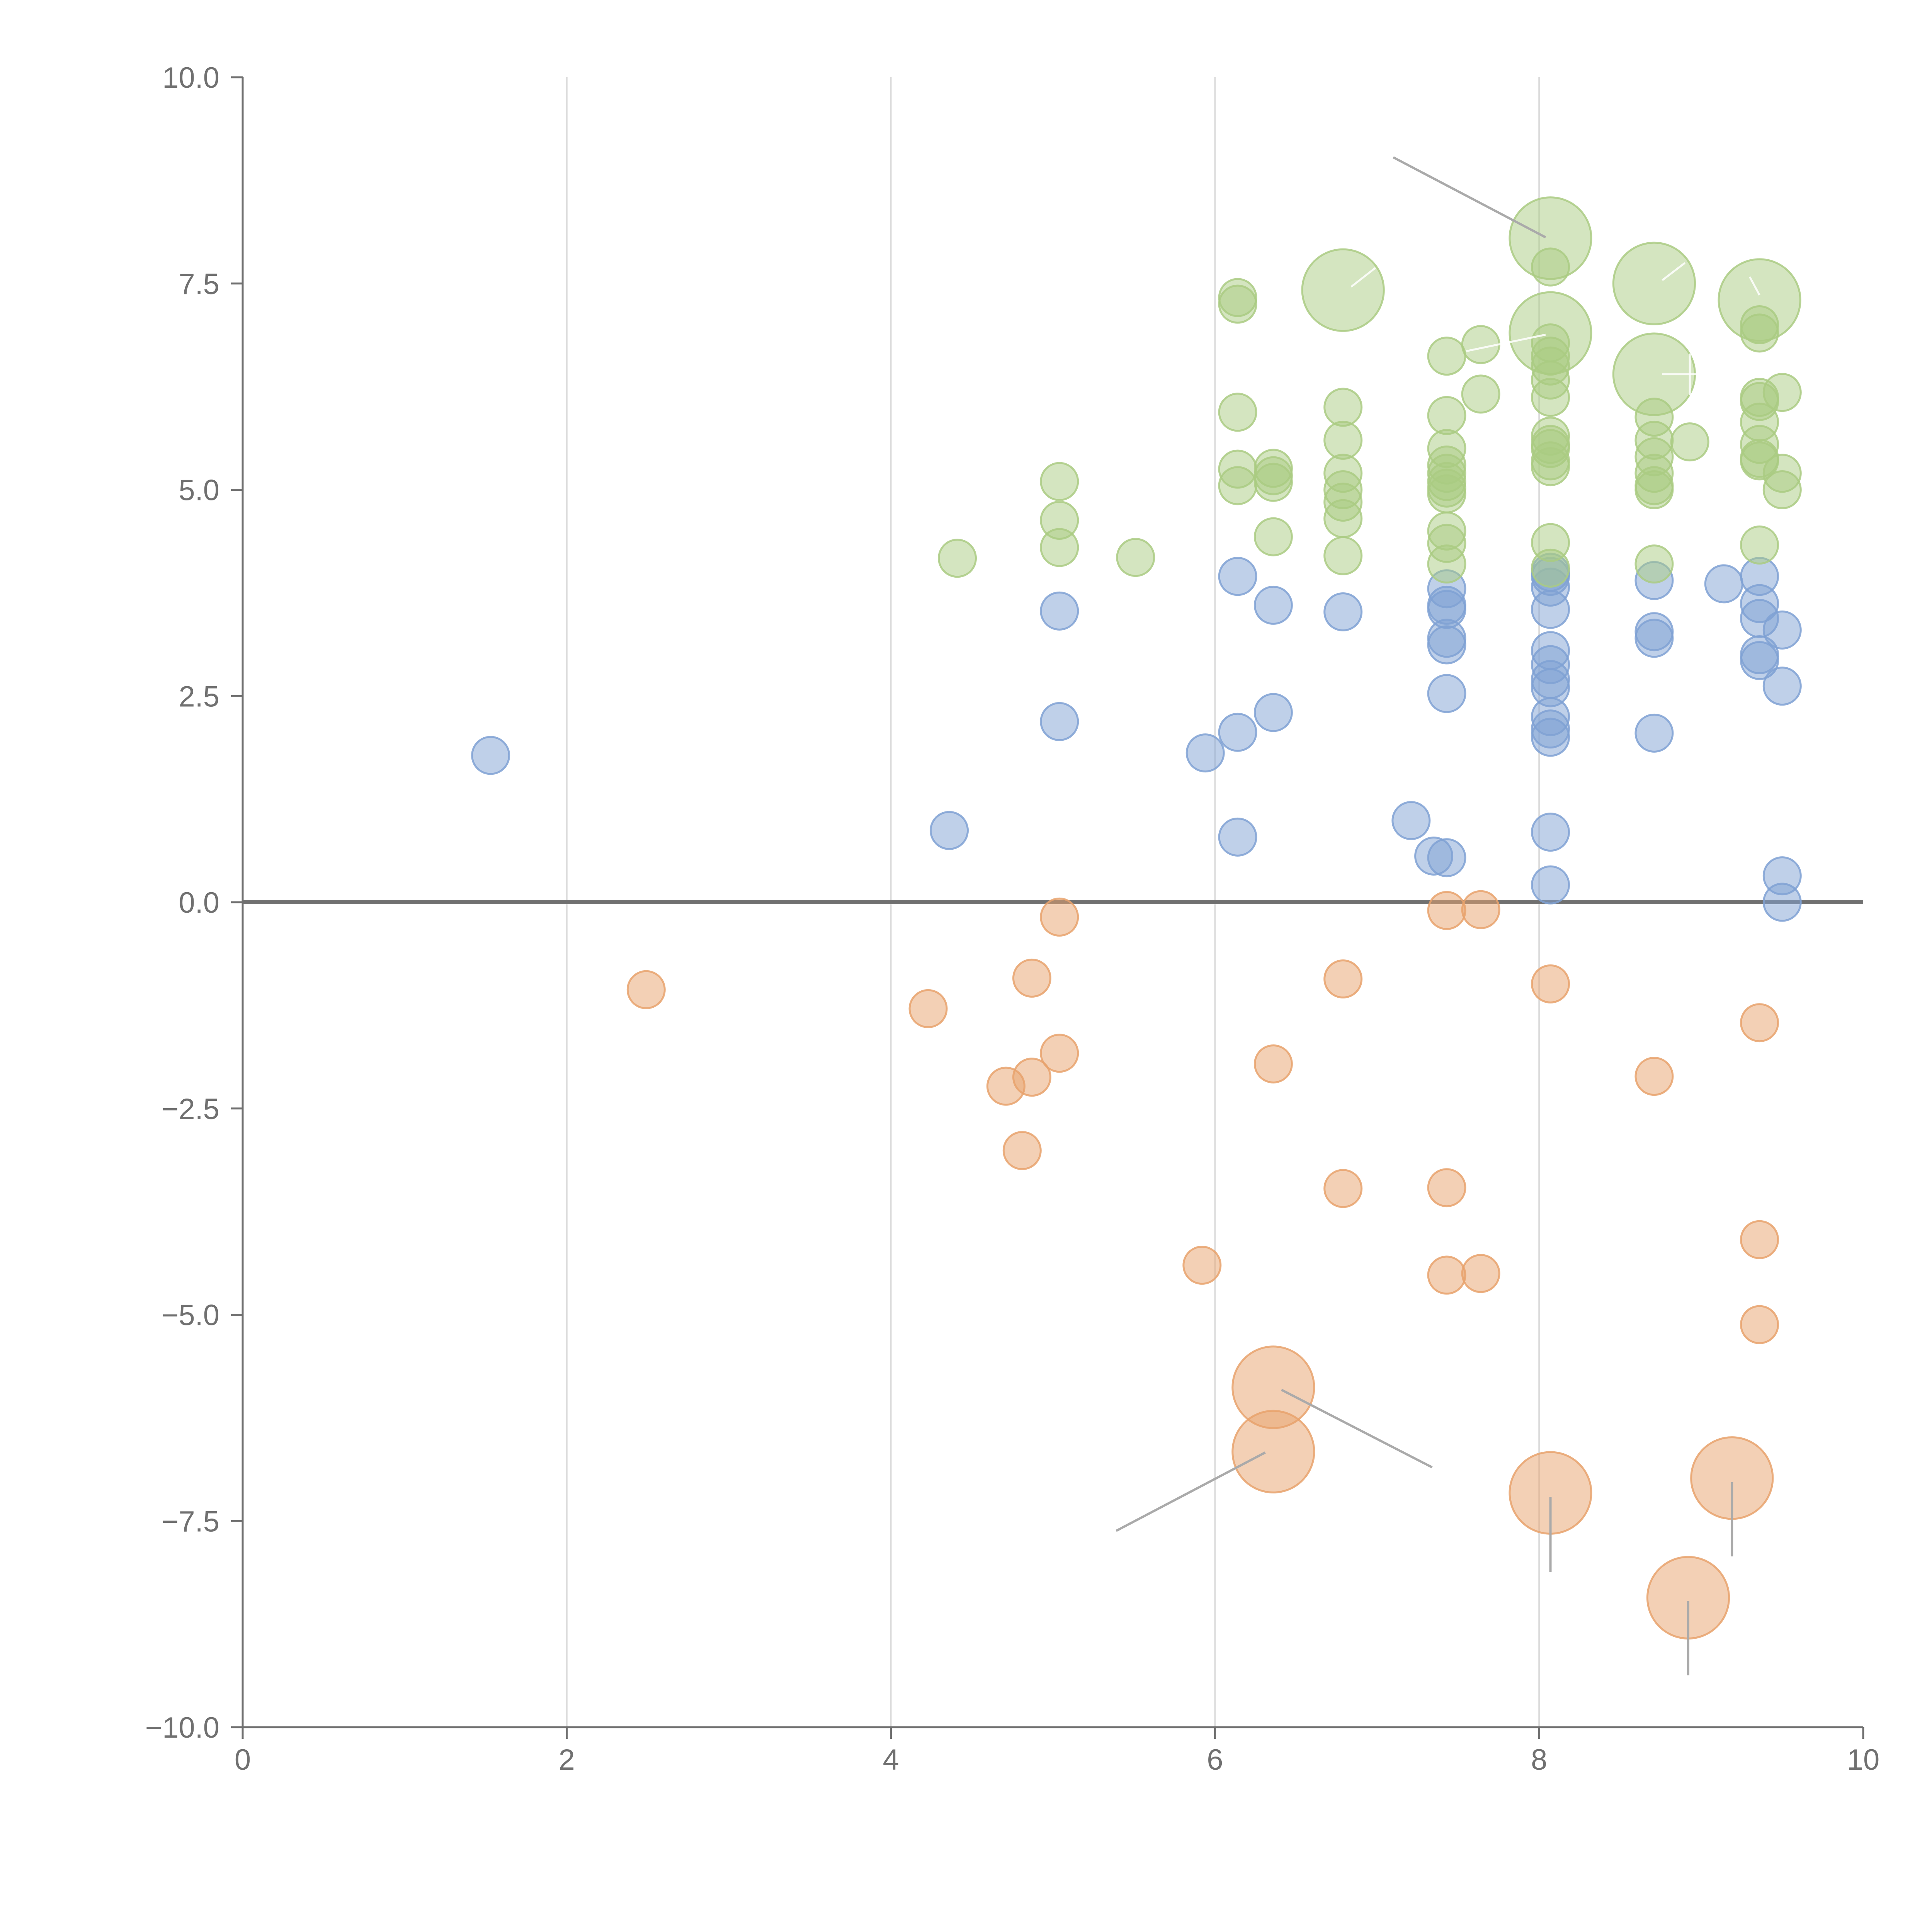  I want to click on y-tick-label: −2.5, so click(191, 1109).